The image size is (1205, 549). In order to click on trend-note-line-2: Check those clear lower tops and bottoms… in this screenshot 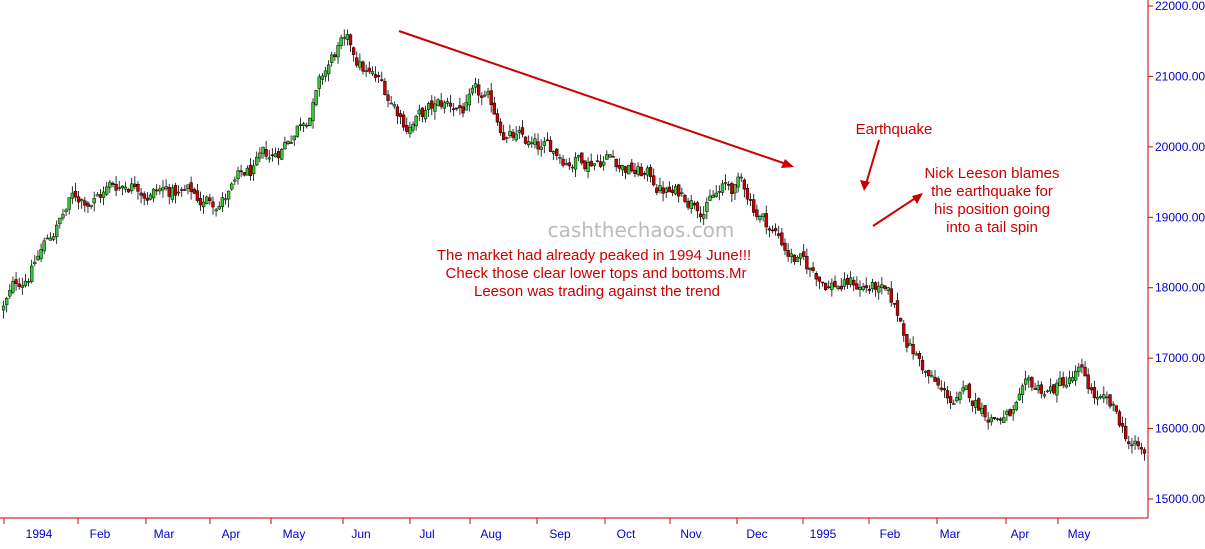, I will do `click(596, 273)`.